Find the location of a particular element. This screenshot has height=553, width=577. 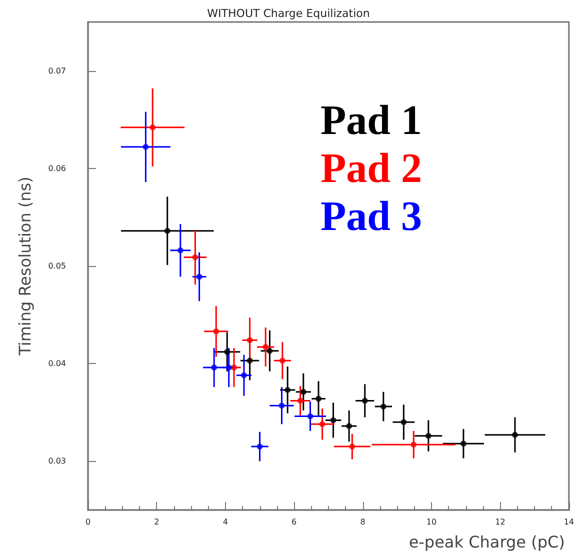

y-tick-label: 0.05 is located at coordinates (57, 266).